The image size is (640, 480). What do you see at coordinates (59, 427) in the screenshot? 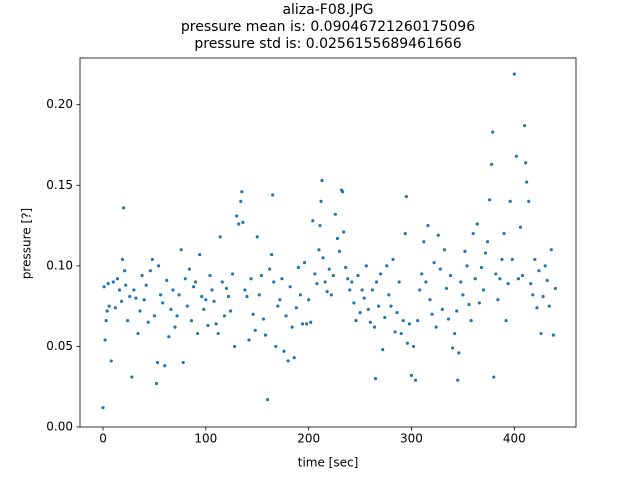
I see `y-tick-label: 0.00` at bounding box center [59, 427].